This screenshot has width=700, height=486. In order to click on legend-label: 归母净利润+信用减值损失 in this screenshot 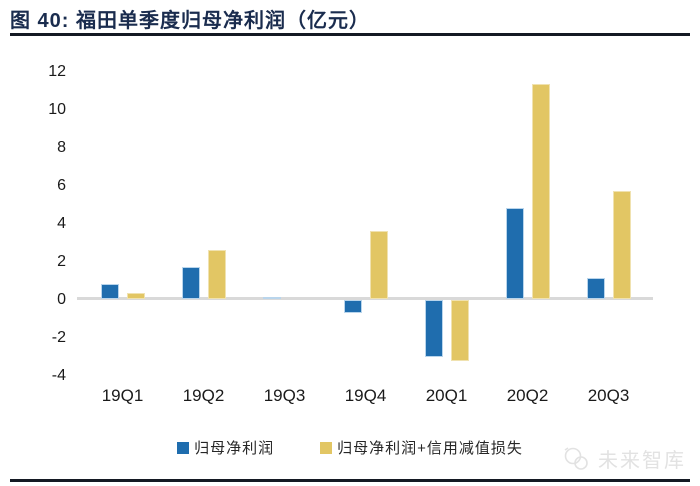, I will do `click(430, 448)`.